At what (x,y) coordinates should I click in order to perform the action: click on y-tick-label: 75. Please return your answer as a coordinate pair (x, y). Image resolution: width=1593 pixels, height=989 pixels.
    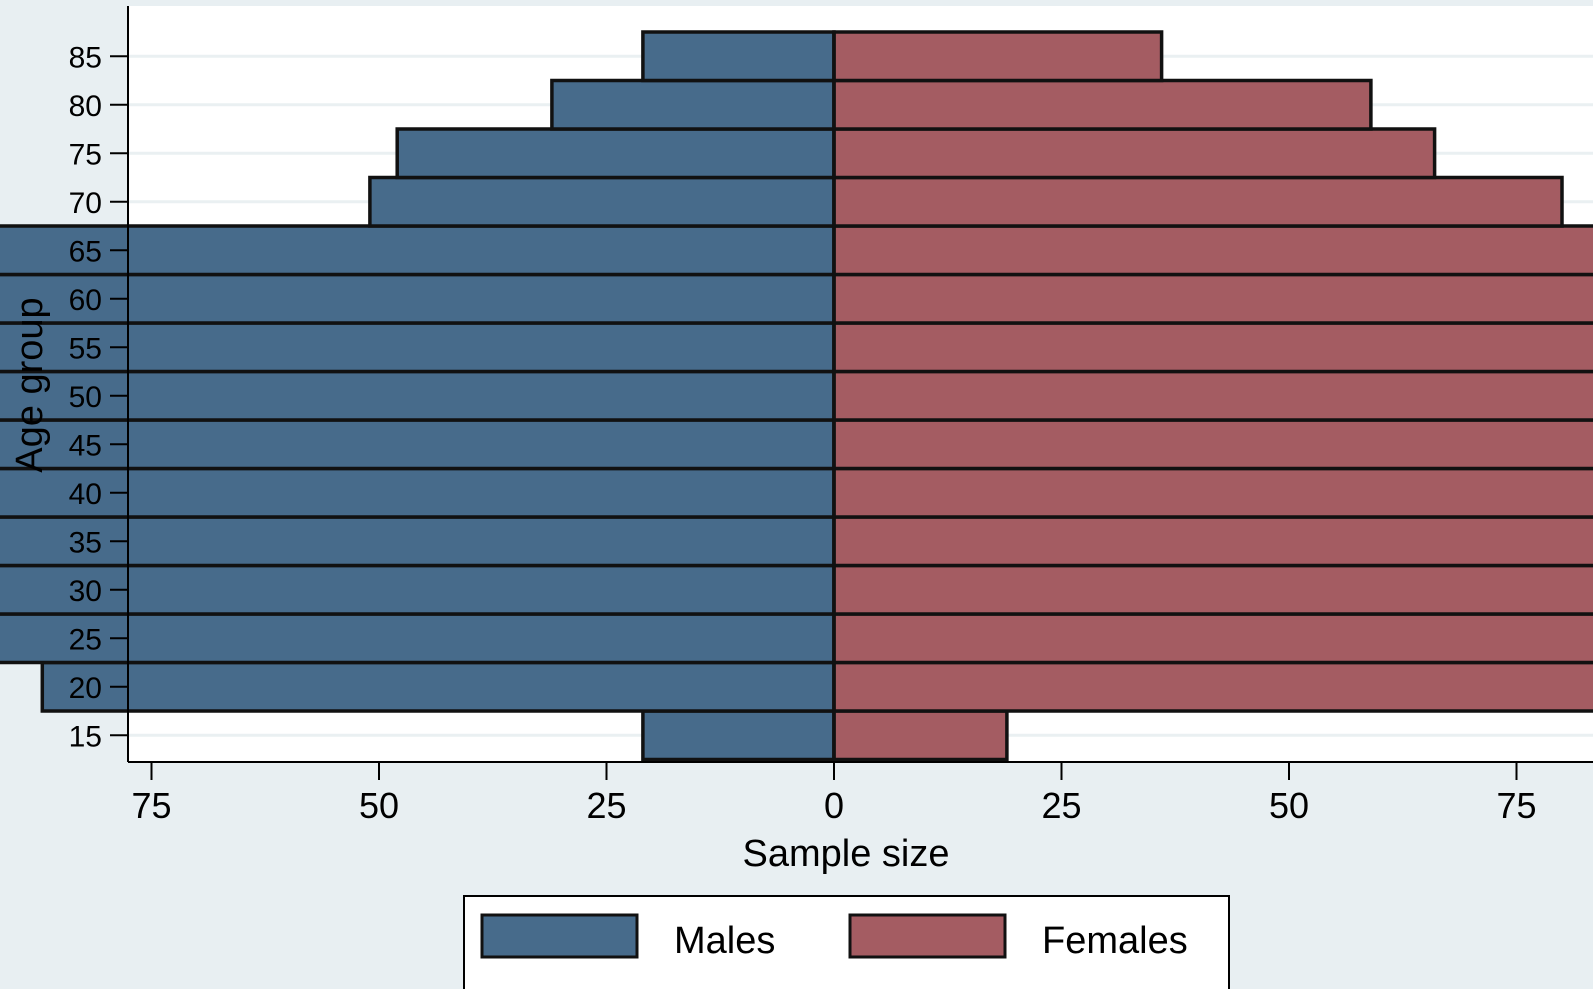
    Looking at the image, I should click on (85, 154).